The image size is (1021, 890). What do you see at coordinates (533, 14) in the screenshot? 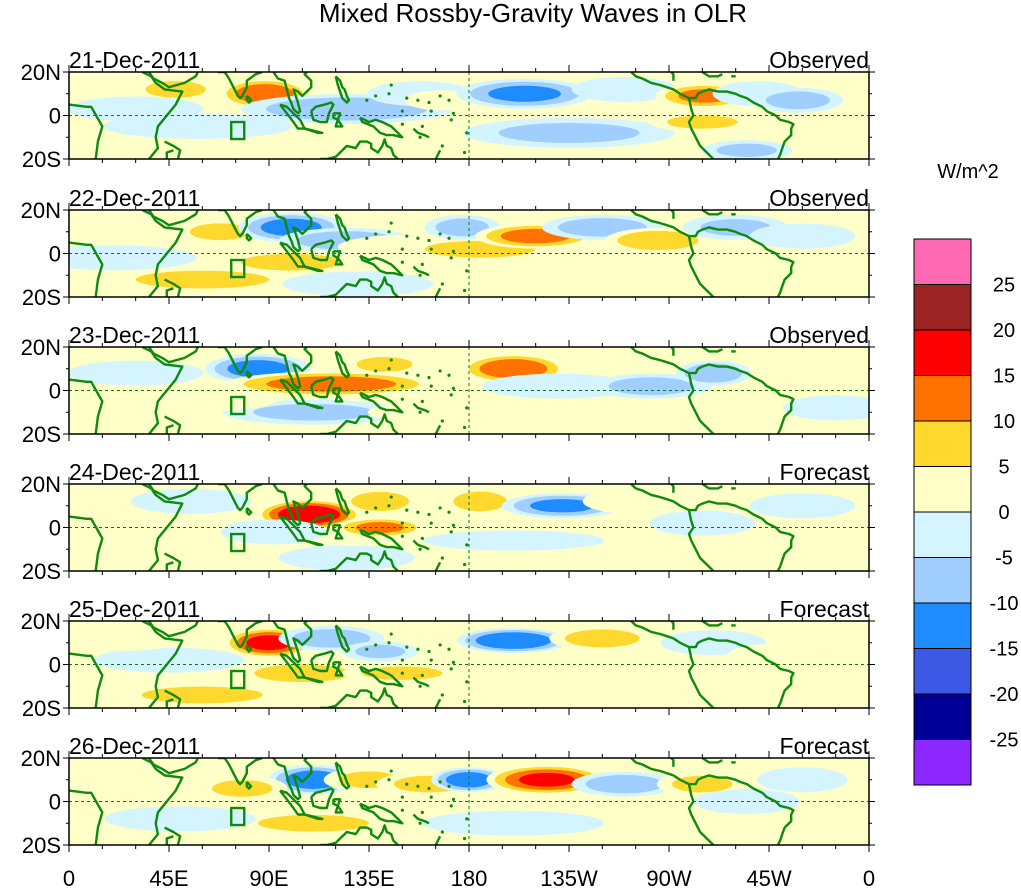
I see `figure-title: Mixed Rossby-Gravity Waves in OLR` at bounding box center [533, 14].